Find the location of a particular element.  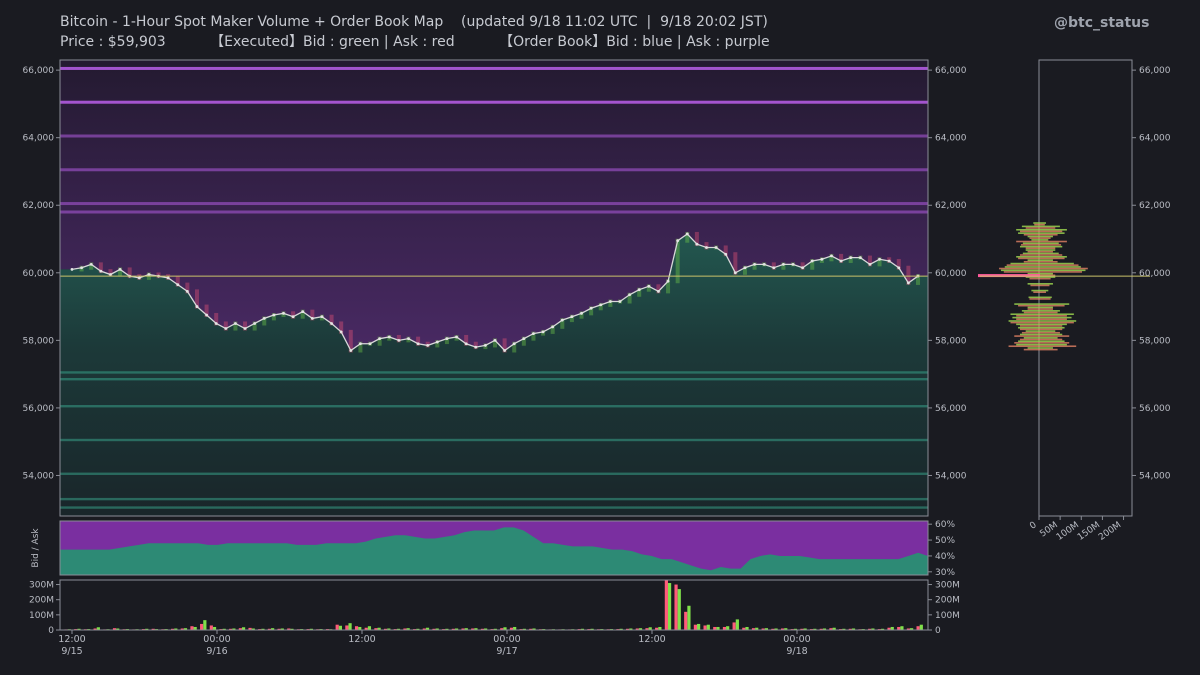

ratio-tick-label: 50% is located at coordinates (945, 541).